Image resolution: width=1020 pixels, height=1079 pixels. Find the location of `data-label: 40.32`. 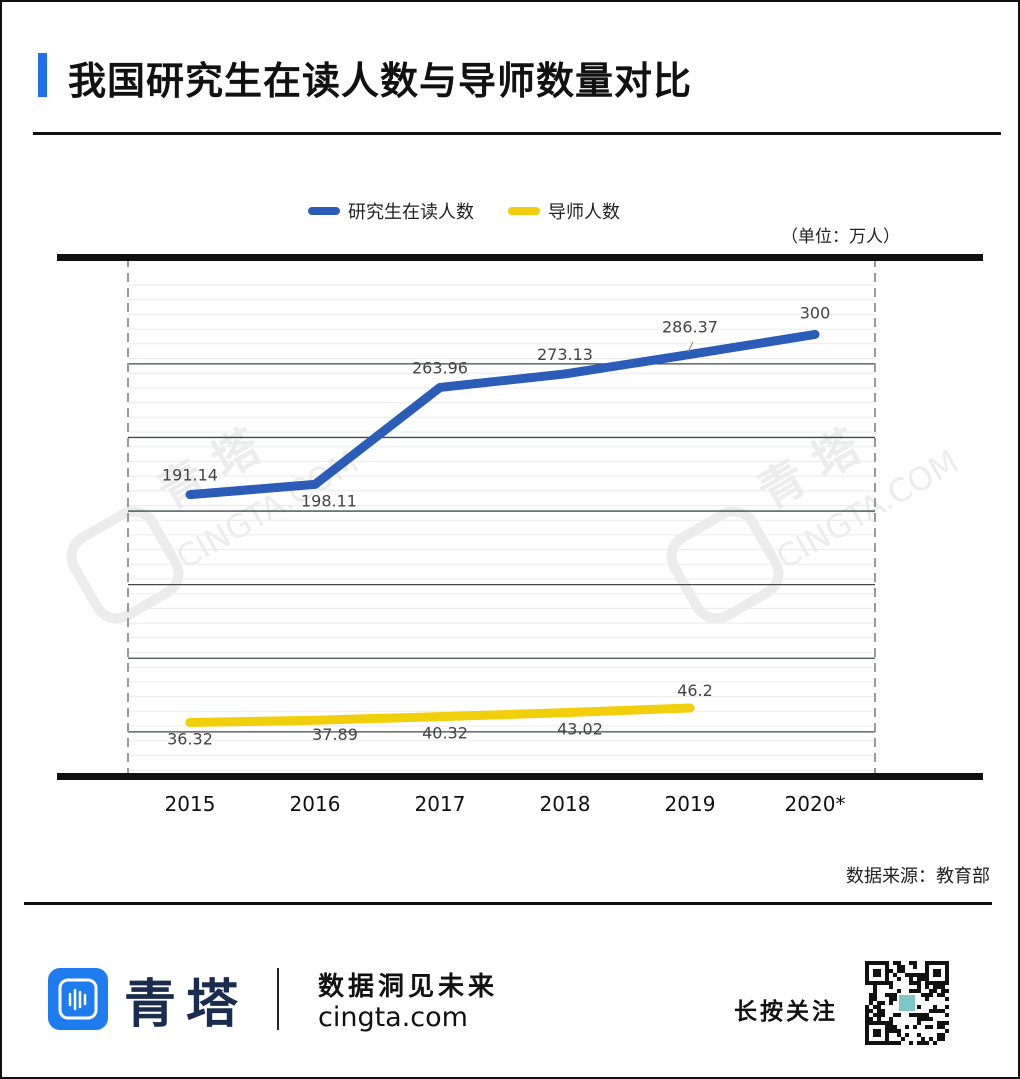

data-label: 40.32 is located at coordinates (445, 733).